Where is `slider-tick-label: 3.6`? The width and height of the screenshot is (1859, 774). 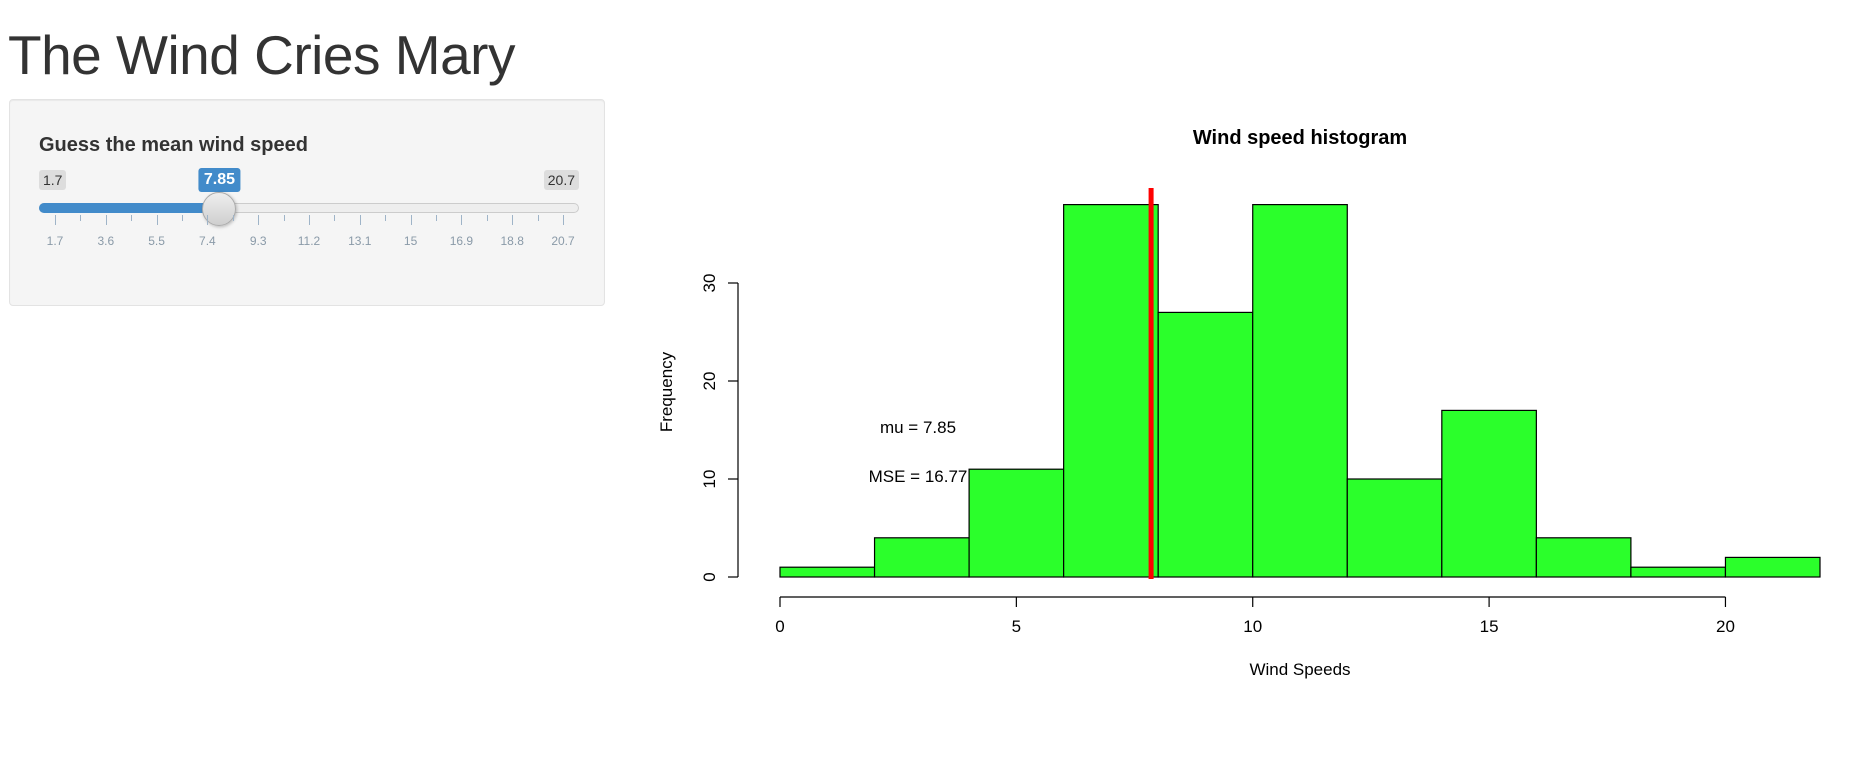
slider-tick-label: 3.6 is located at coordinates (106, 241).